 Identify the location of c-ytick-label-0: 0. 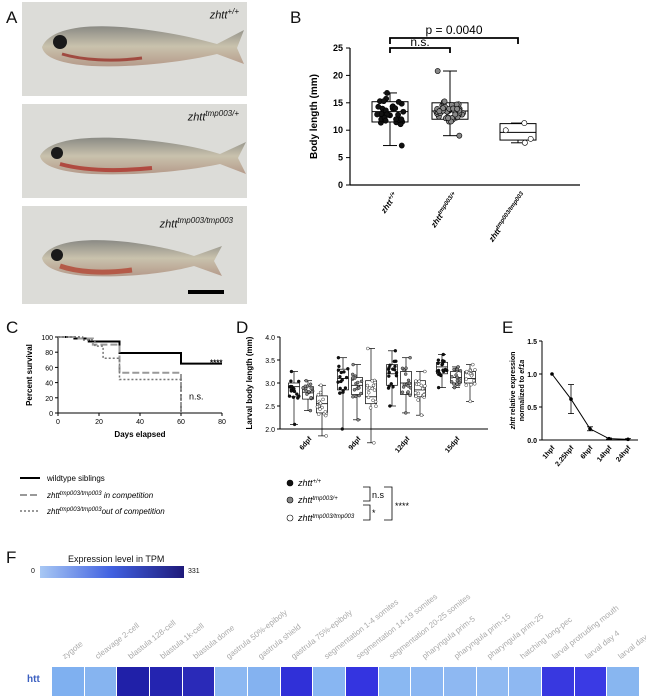
(51, 414).